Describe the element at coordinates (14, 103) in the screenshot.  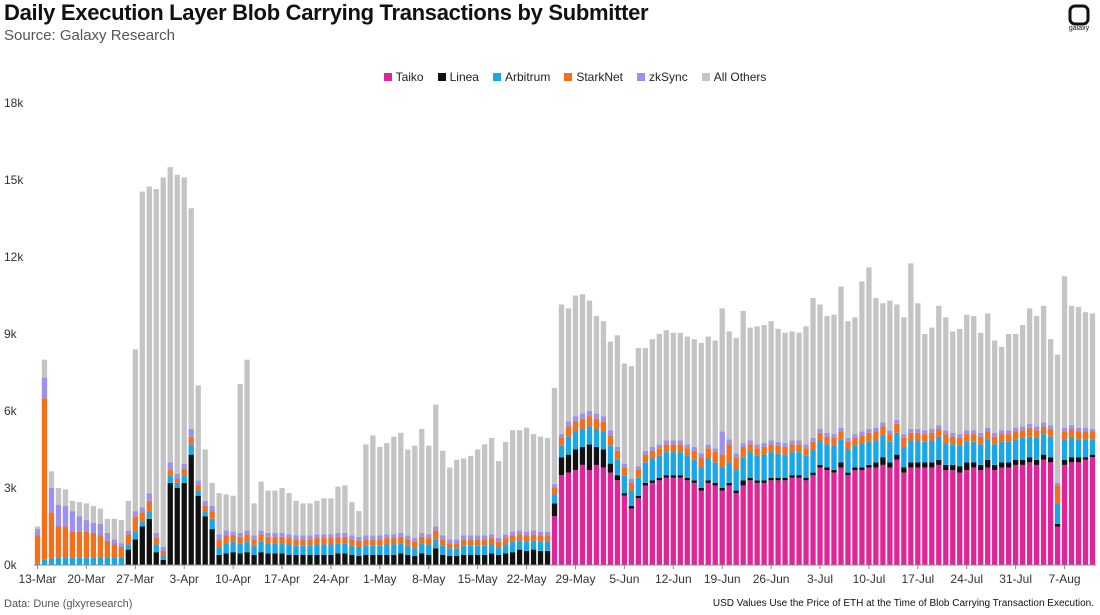
I see `y-tick-label: 18k` at that location.